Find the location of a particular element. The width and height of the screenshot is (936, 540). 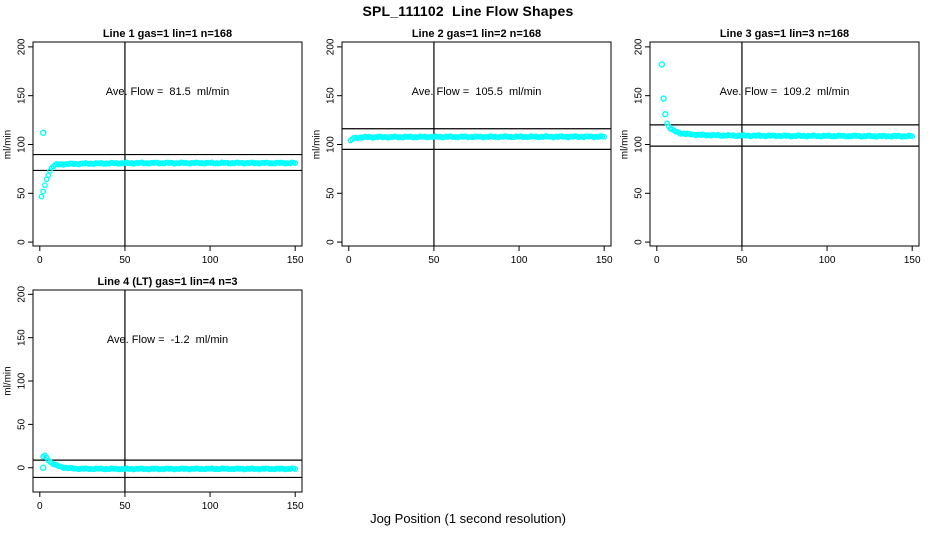

line-3-title: Line 3 gas=1 lin=3 n=168 is located at coordinates (784, 34).